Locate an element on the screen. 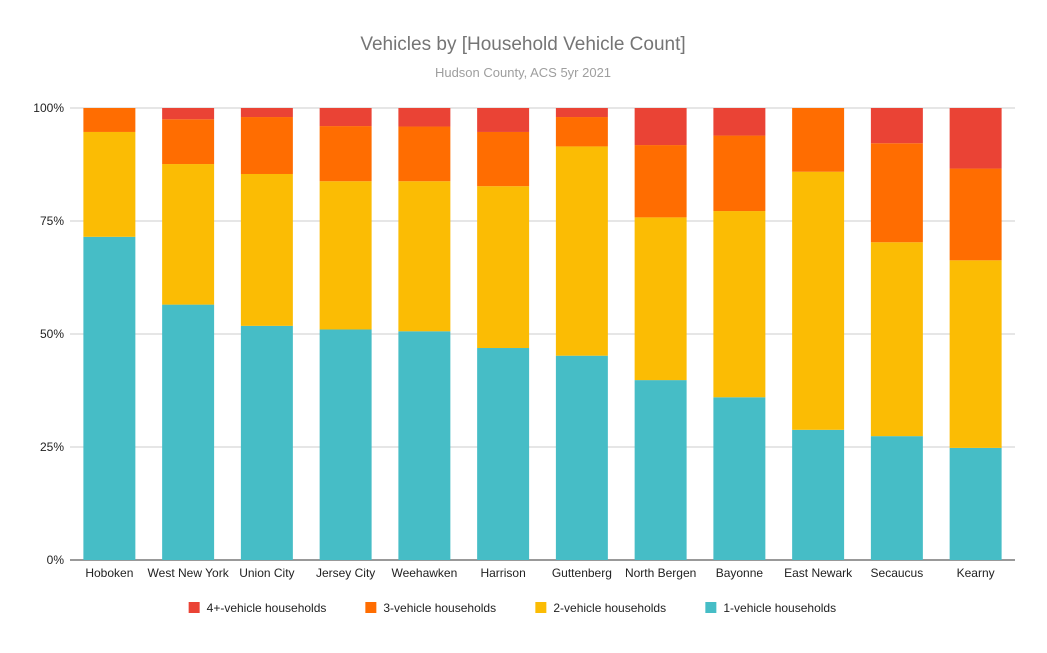 The height and width of the screenshot is (653, 1047). y-tick-label: 50% is located at coordinates (52, 334).